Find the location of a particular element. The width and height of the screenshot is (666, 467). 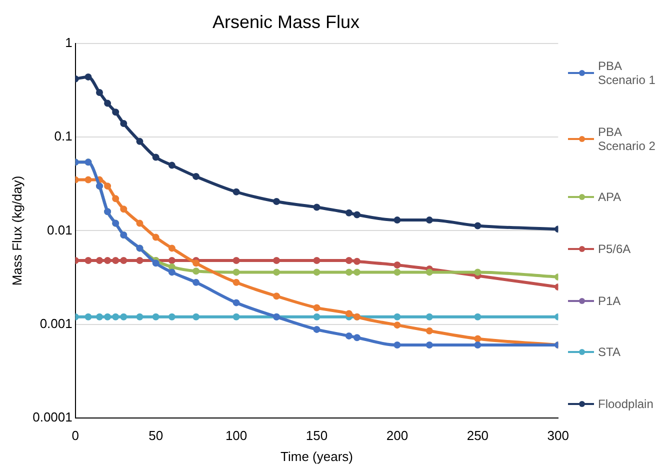

x-tick-label: 0 is located at coordinates (75, 436).